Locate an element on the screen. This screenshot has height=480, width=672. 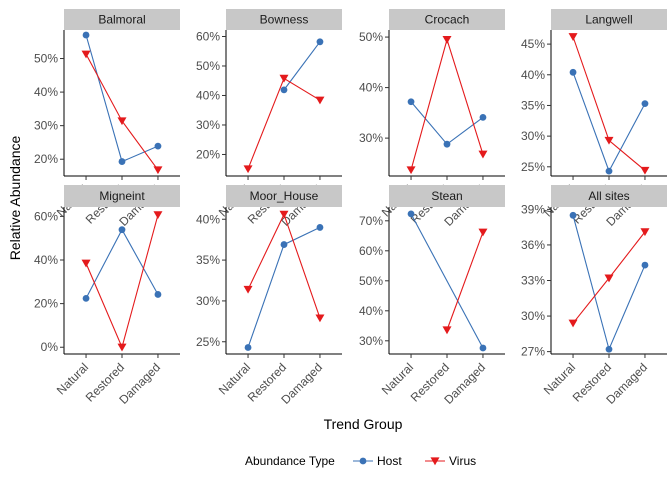
facet-title: Balmoral is located at coordinates (121, 20).